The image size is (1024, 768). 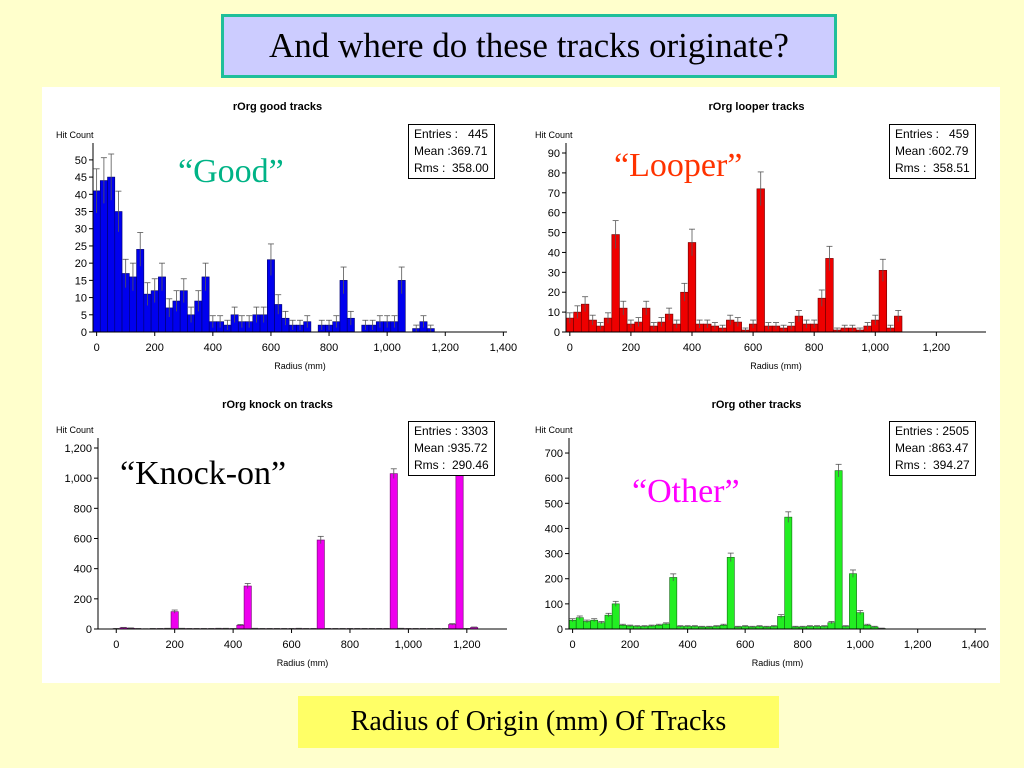 I want to click on y-tick-label: 25, so click(x=81, y=247).